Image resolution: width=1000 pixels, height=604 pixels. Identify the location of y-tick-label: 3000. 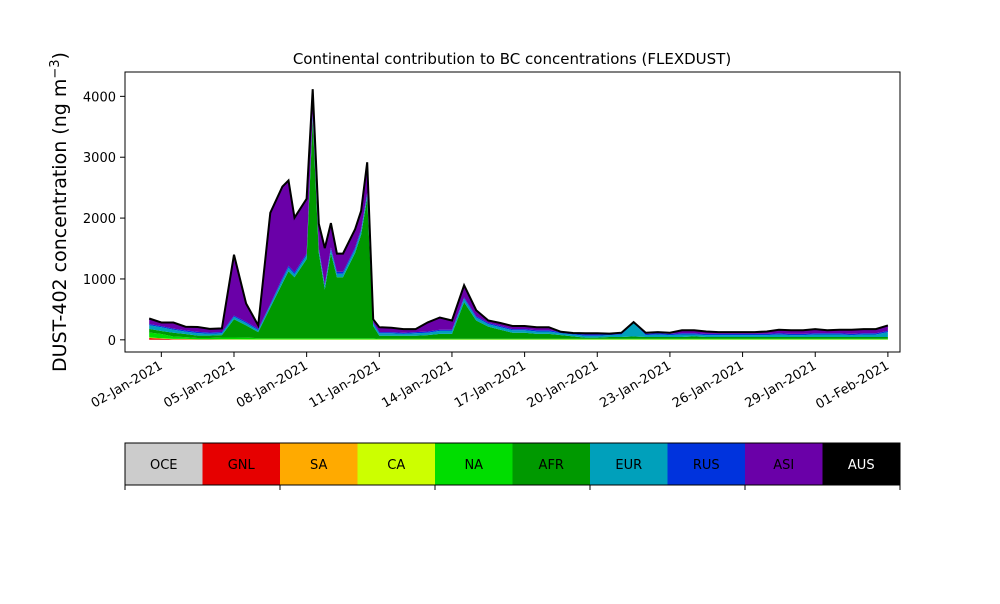
(99, 158).